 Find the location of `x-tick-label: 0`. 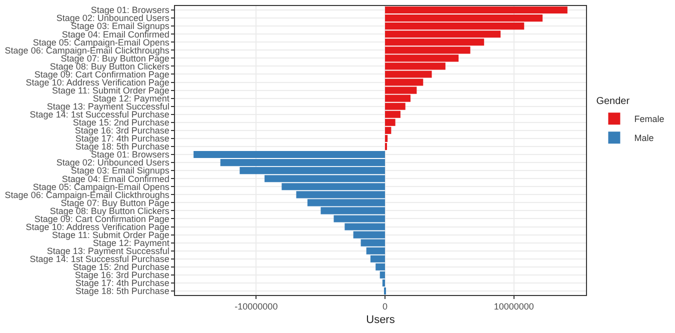

x-tick-label: 0 is located at coordinates (385, 307).